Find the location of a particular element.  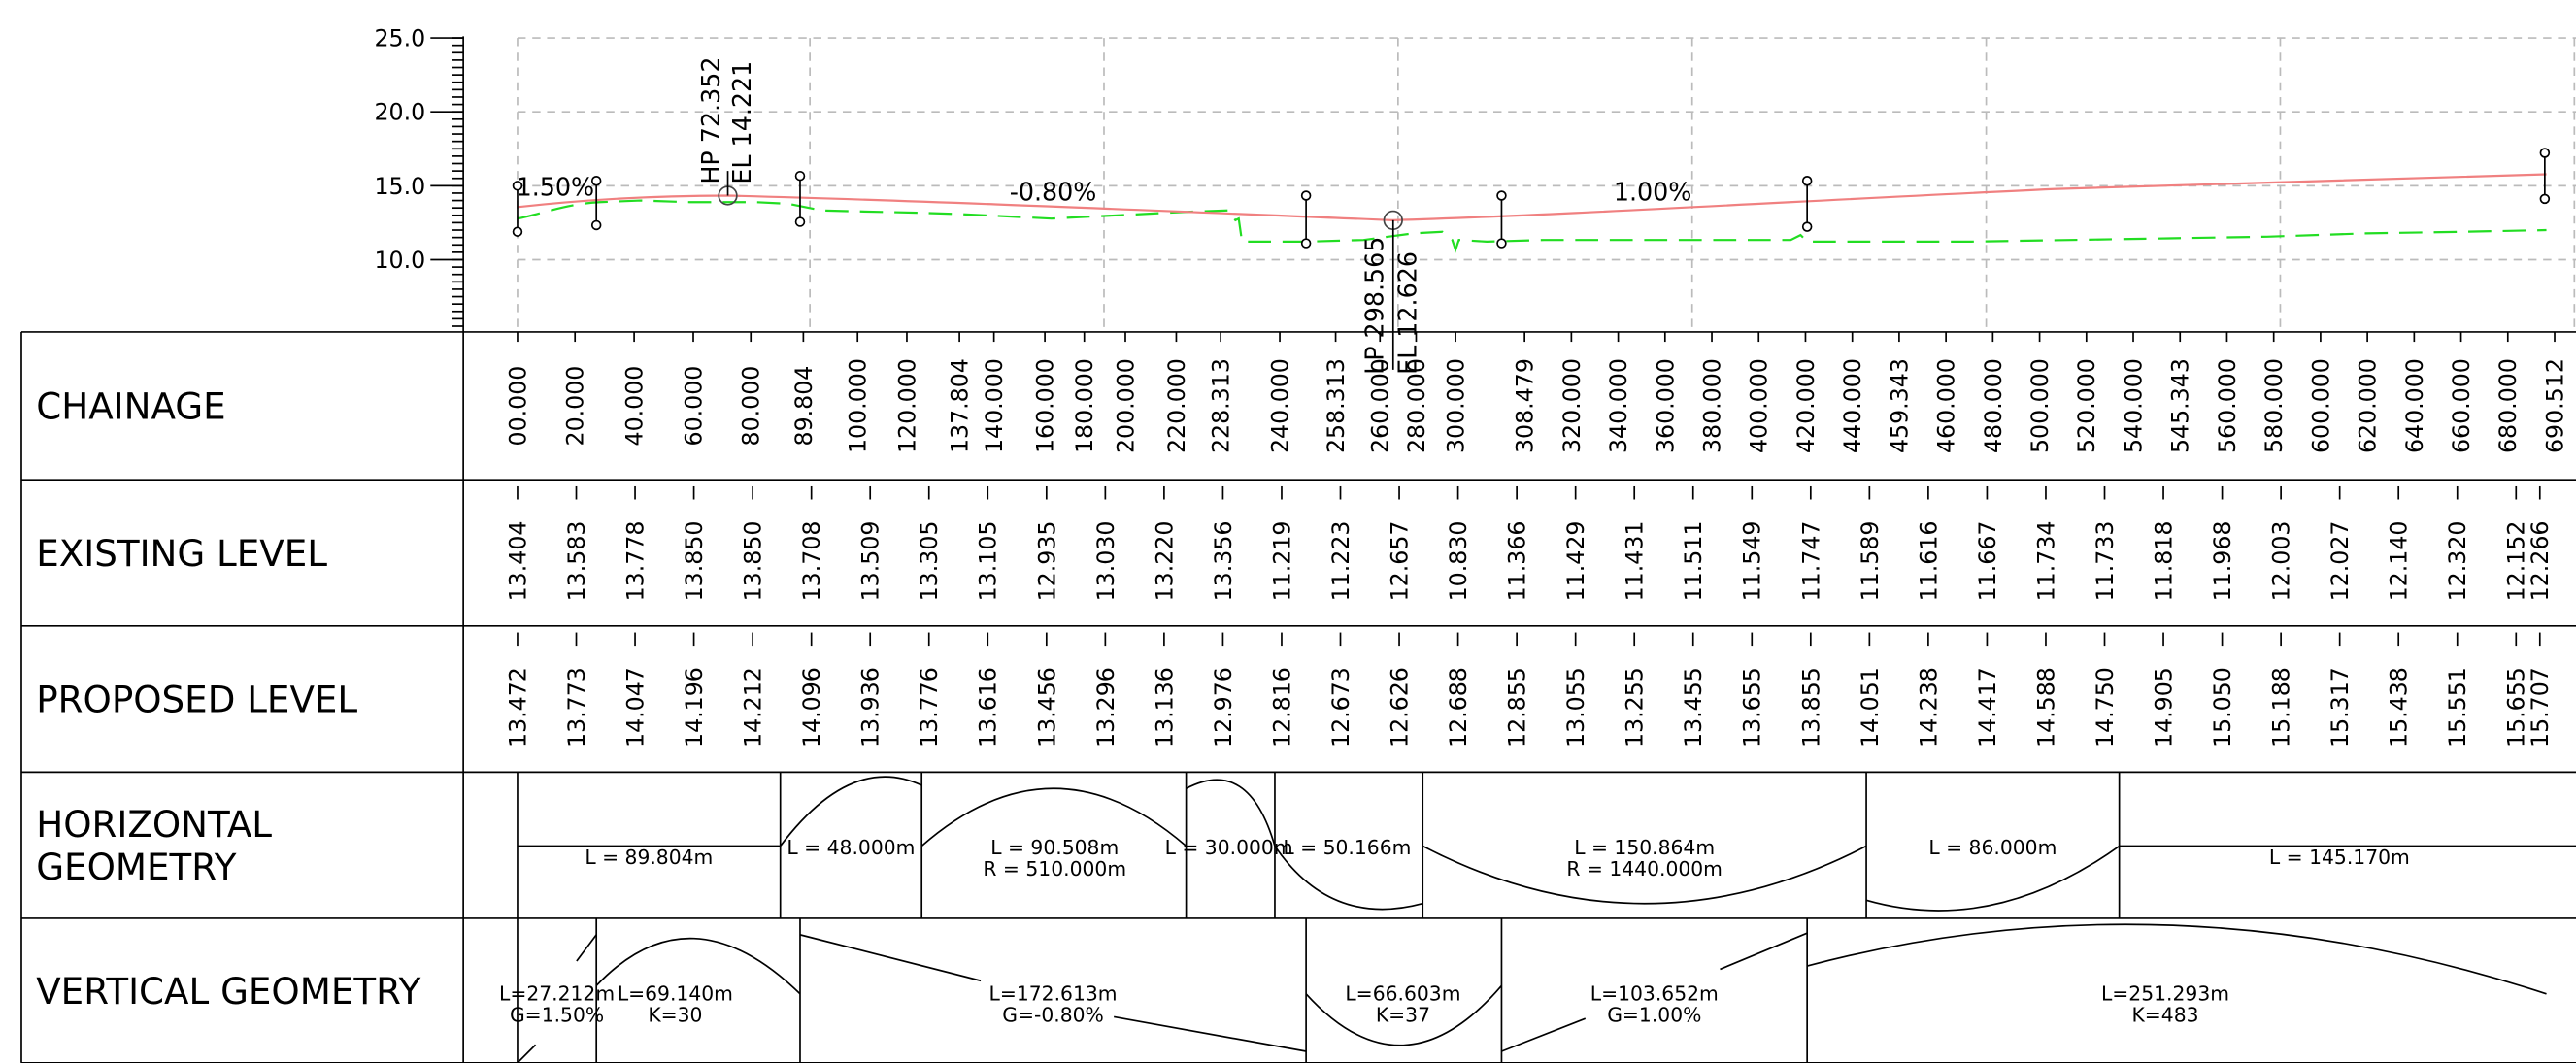

hg-segment-label: L = 30.000m is located at coordinates (1229, 847).